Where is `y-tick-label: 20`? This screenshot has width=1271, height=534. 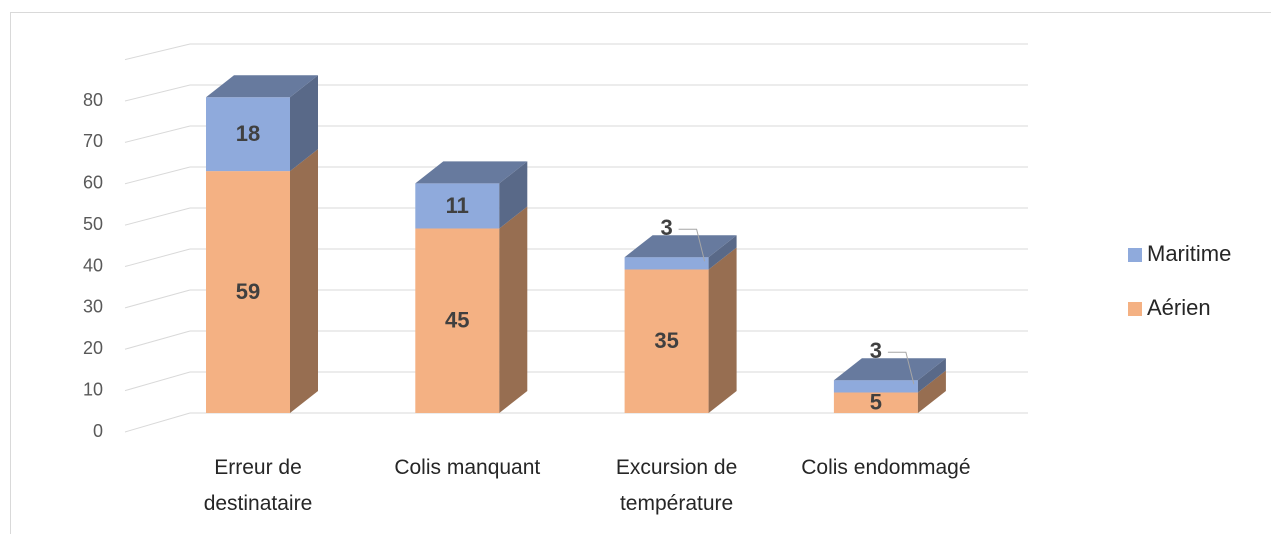 y-tick-label: 20 is located at coordinates (93, 348).